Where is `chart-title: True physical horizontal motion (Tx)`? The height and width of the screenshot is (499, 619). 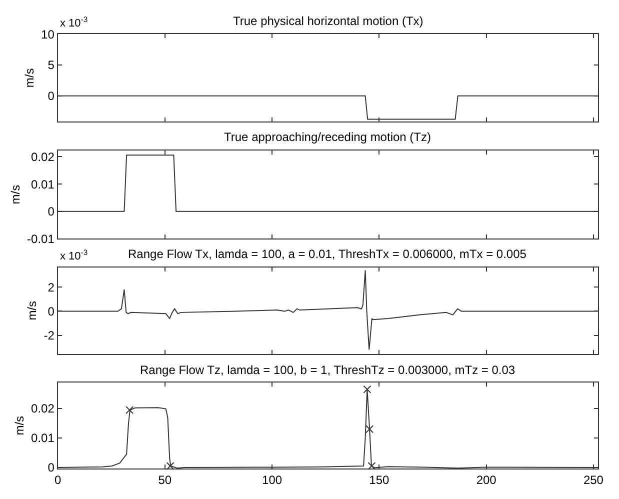
chart-title: True physical horizontal motion (Tx) is located at coordinates (328, 21).